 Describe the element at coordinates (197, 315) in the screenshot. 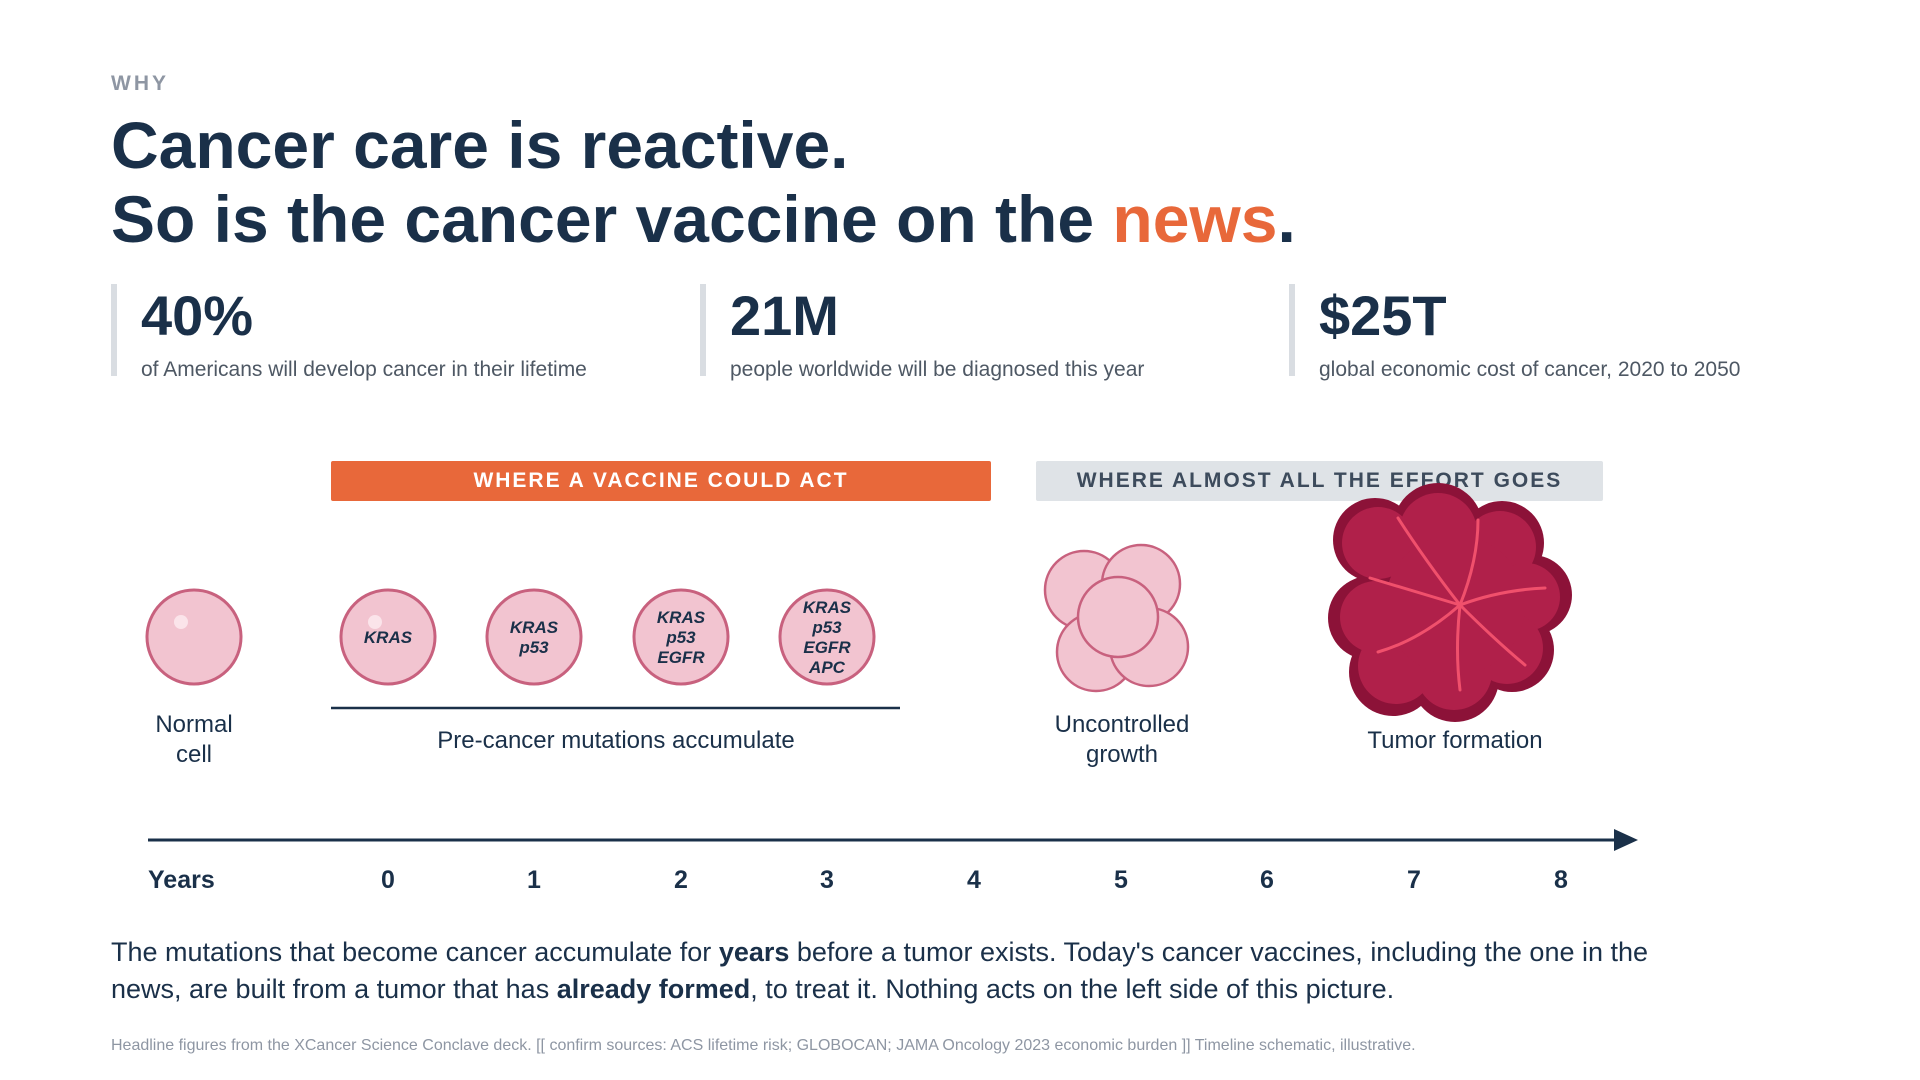

I see `stat-value: 40%` at that location.